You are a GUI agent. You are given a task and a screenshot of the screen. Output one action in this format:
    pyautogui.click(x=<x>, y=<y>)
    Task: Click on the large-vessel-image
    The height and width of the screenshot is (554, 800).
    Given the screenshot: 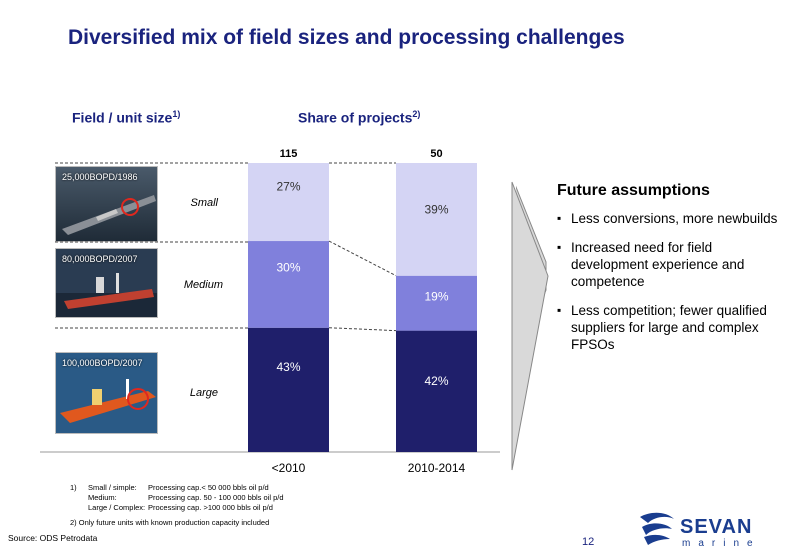 What is the action you would take?
    pyautogui.click(x=106, y=393)
    